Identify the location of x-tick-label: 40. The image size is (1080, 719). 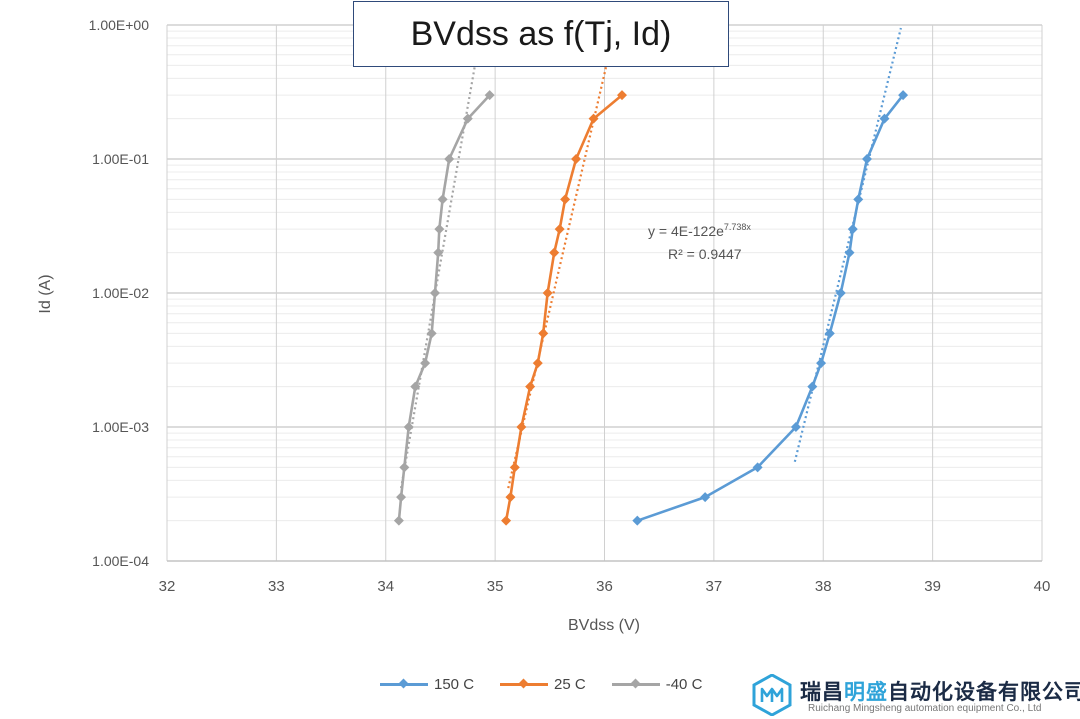
(1042, 586).